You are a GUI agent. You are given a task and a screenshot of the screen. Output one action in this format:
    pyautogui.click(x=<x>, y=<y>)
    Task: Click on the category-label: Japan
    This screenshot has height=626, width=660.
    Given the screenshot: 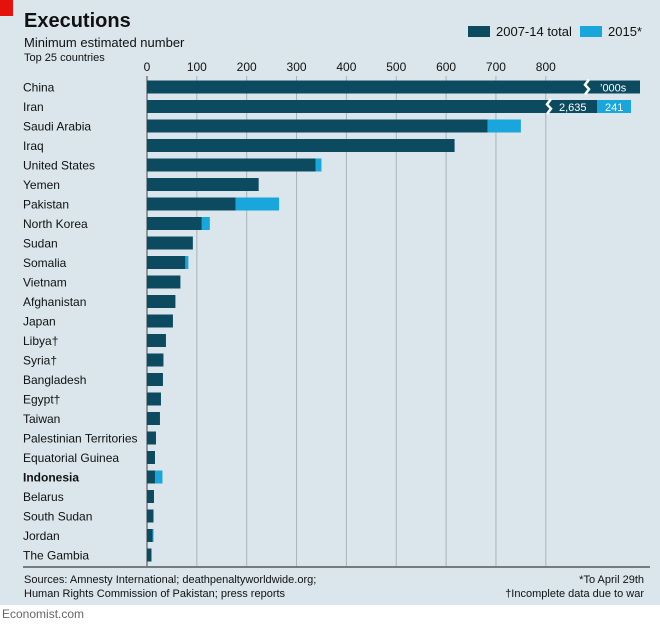 What is the action you would take?
    pyautogui.click(x=39, y=322)
    